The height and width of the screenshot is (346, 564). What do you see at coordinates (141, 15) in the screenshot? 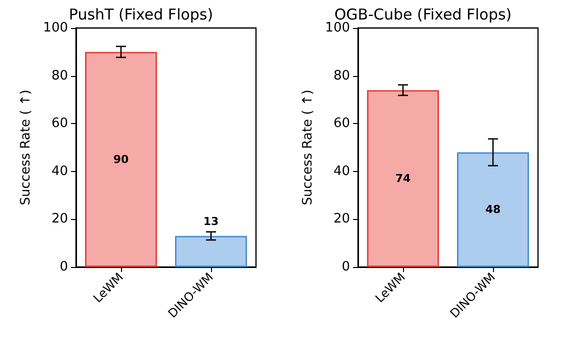
I see `chart-title: PushT (Fixed Flops)` at bounding box center [141, 15].